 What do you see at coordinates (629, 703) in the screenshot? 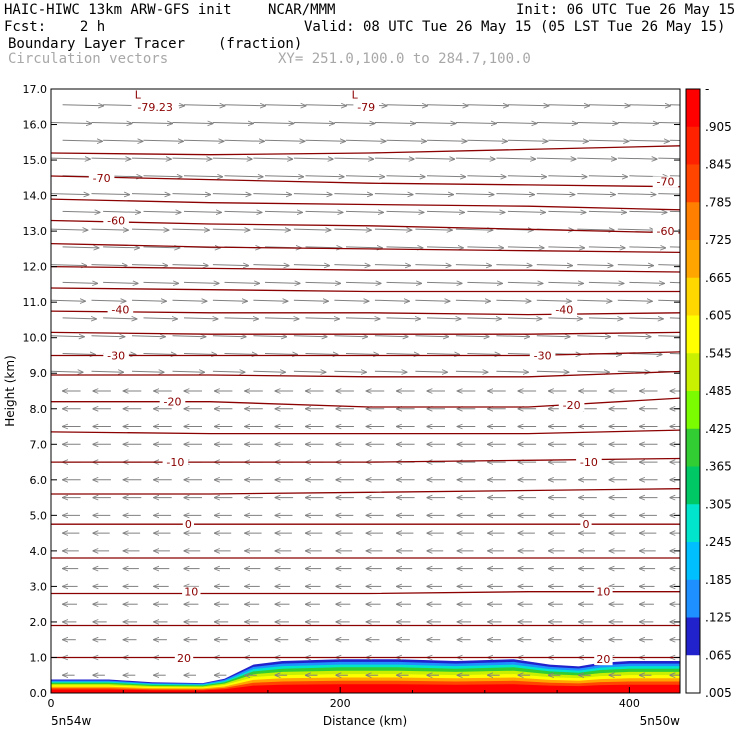
I see `x-tick-label-2: 400` at bounding box center [629, 703].